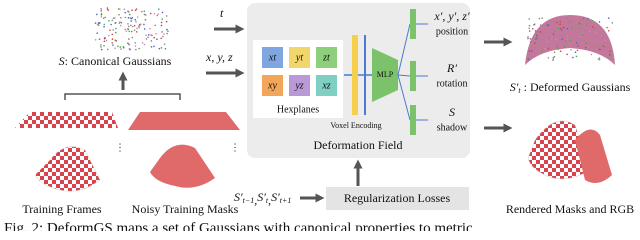 The width and height of the screenshot is (640, 240). Describe the element at coordinates (413, 120) in the screenshot. I see `output-bar` at that location.